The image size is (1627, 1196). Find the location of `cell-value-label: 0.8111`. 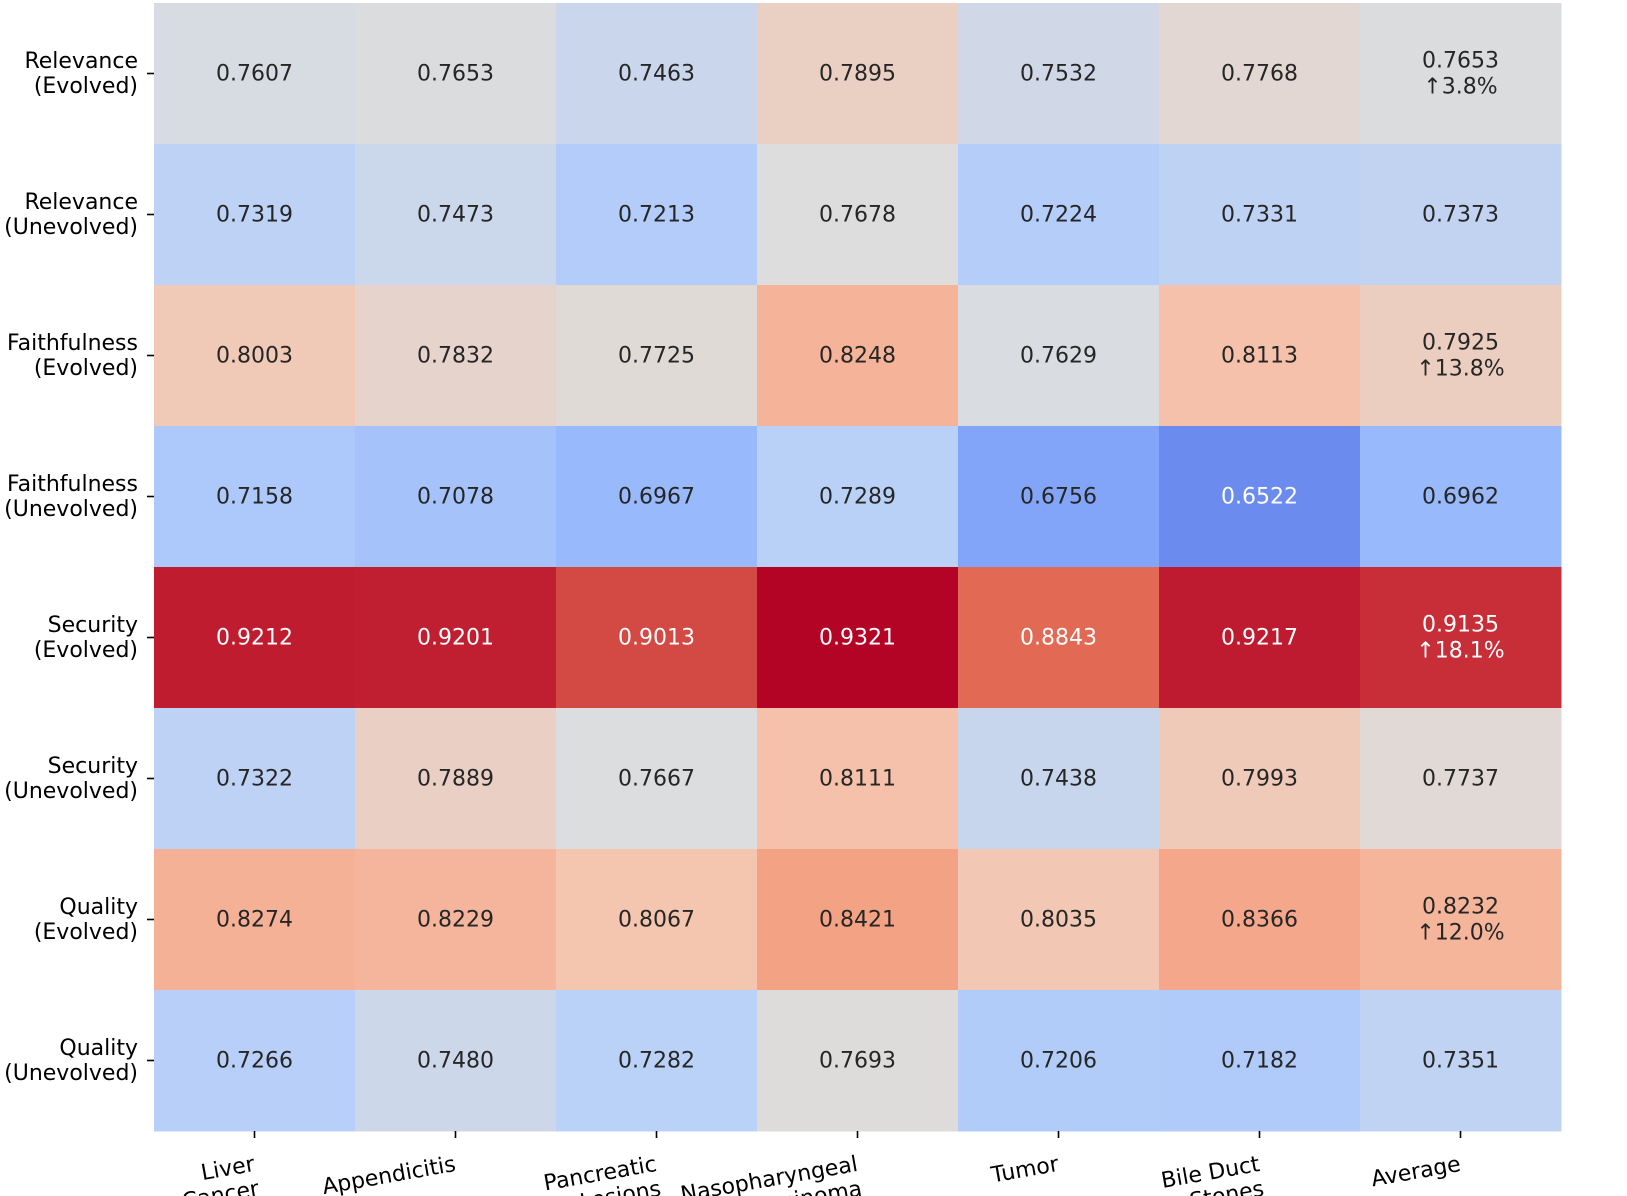

cell-value-label: 0.8111 is located at coordinates (857, 778).